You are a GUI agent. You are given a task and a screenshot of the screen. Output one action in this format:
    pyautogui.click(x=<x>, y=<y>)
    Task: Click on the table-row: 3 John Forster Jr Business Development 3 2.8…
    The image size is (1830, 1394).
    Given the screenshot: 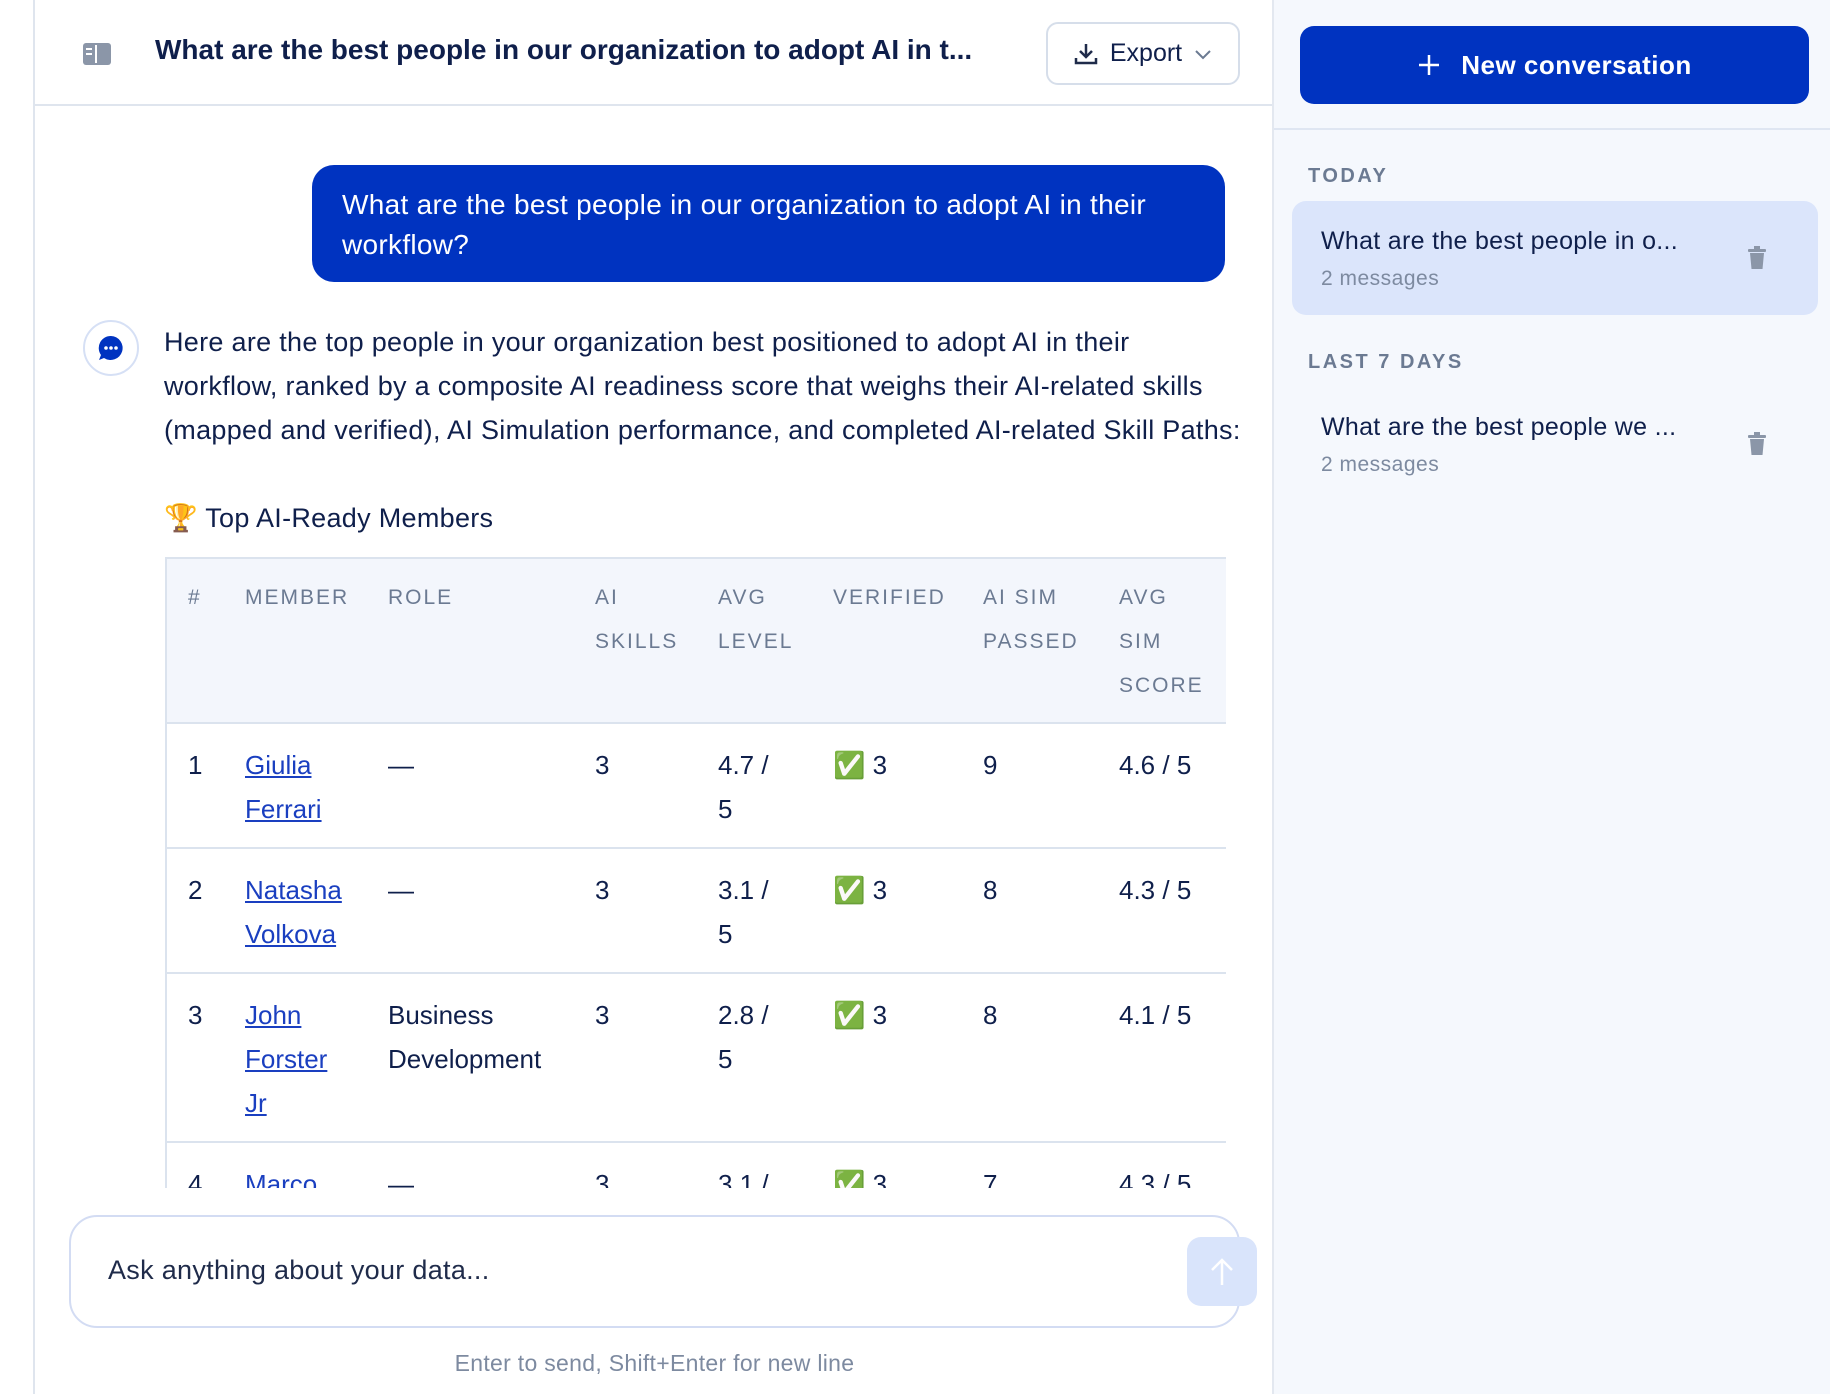 What is the action you would take?
    pyautogui.click(x=696, y=1058)
    